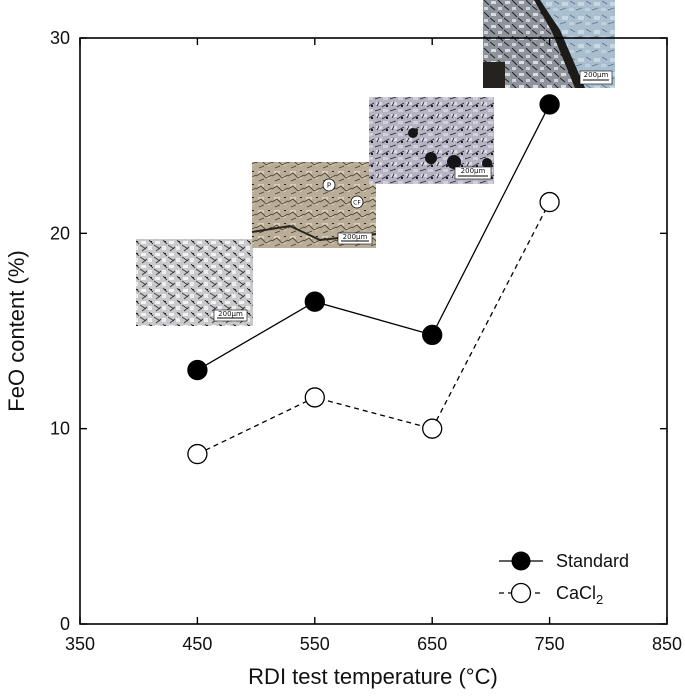  I want to click on legend-label-cacl2: CaCl2, so click(579, 595).